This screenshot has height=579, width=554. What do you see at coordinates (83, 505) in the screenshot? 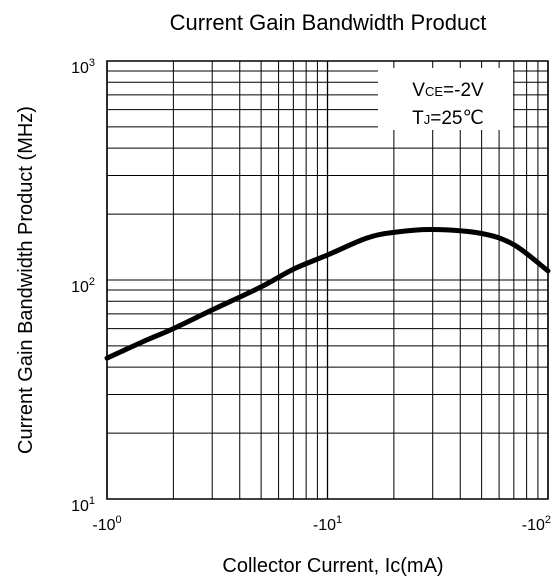
I see `y-tick-label: 10¹` at bounding box center [83, 505].